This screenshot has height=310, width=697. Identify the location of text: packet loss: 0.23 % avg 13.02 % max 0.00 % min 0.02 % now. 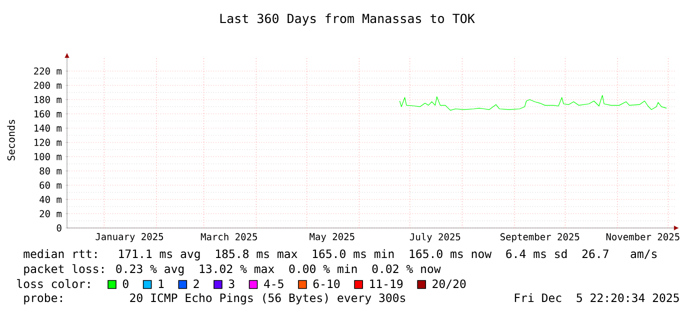
(232, 270).